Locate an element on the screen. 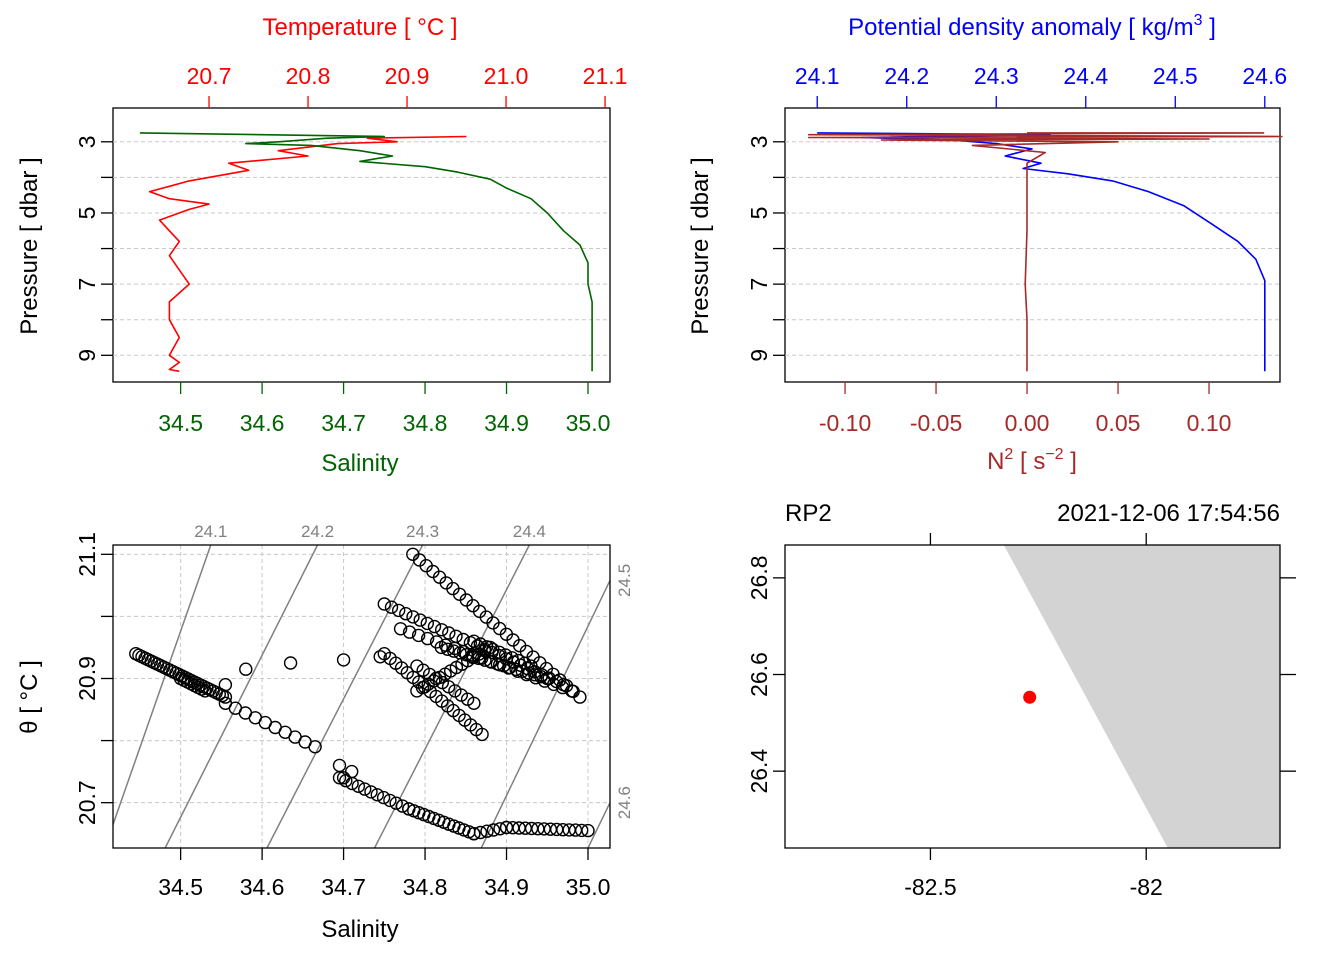 This screenshot has width=1344, height=960. top-tick-label: 20.8 is located at coordinates (308, 76).